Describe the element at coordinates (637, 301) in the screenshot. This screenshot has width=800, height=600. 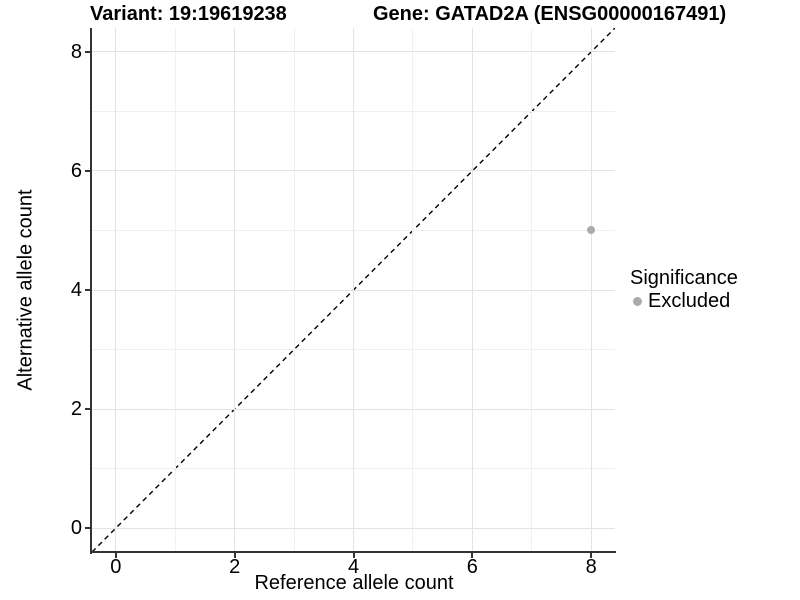
I see `legend-key-dot-icon` at that location.